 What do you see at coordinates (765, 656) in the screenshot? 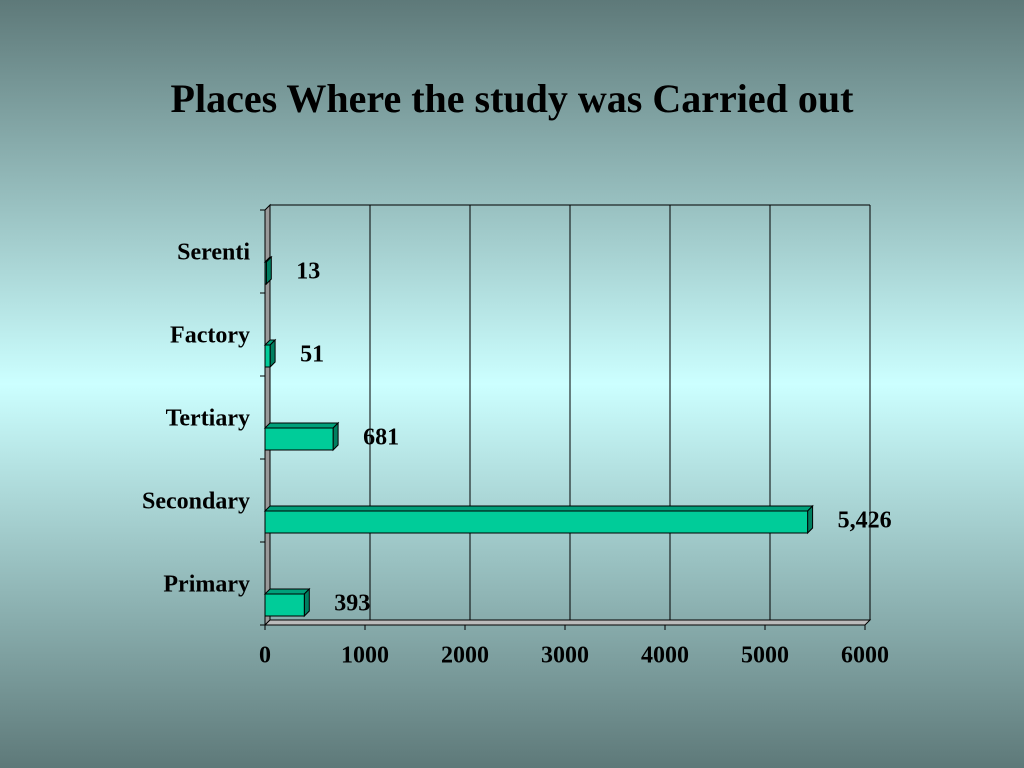
I see `x-tick-label: 5000` at bounding box center [765, 656].